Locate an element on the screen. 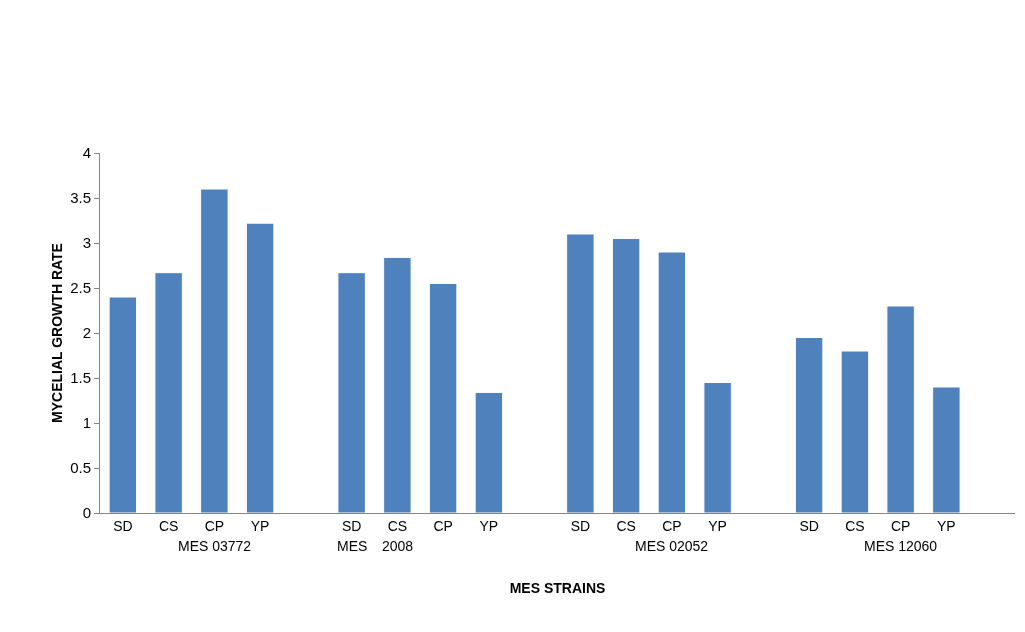 The image size is (1025, 632). text: 2008 is located at coordinates (398, 546).